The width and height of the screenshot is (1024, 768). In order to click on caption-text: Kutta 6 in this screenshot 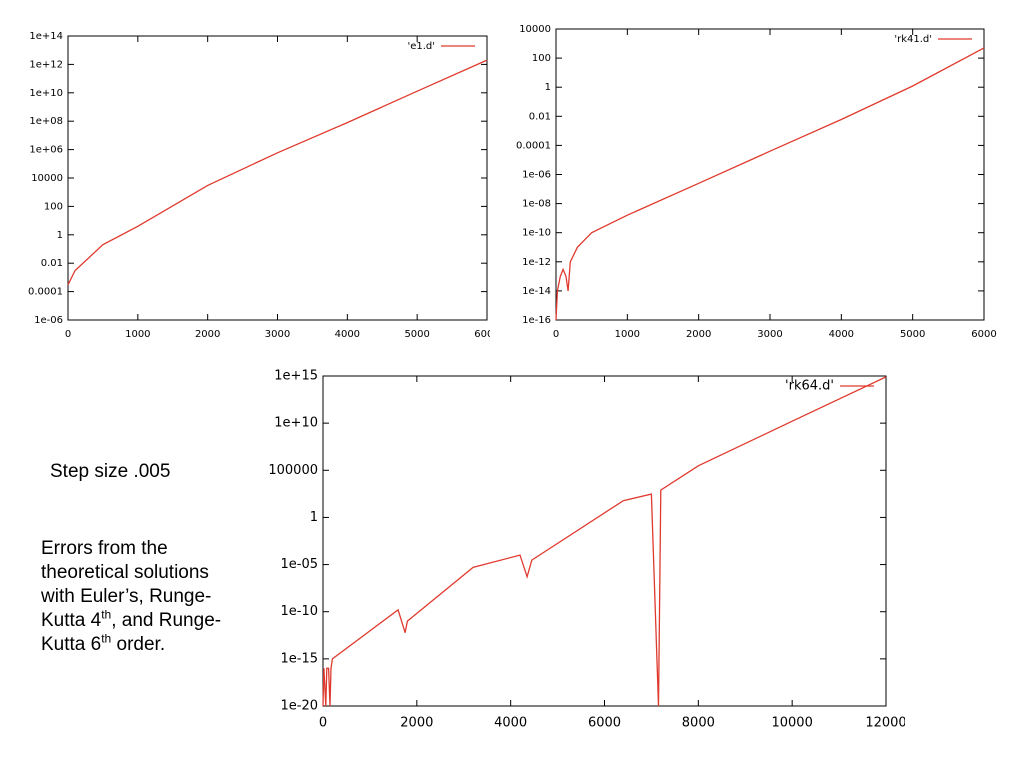, I will do `click(71, 644)`.